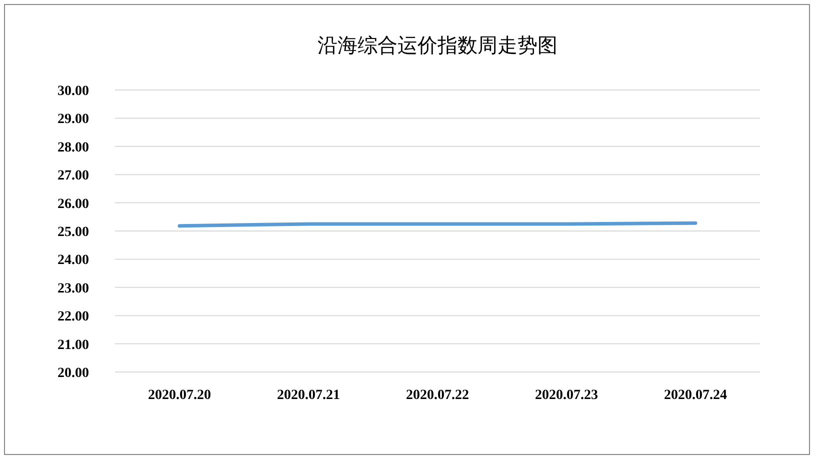  I want to click on x-tick-label: 2020.07.24, so click(695, 395).